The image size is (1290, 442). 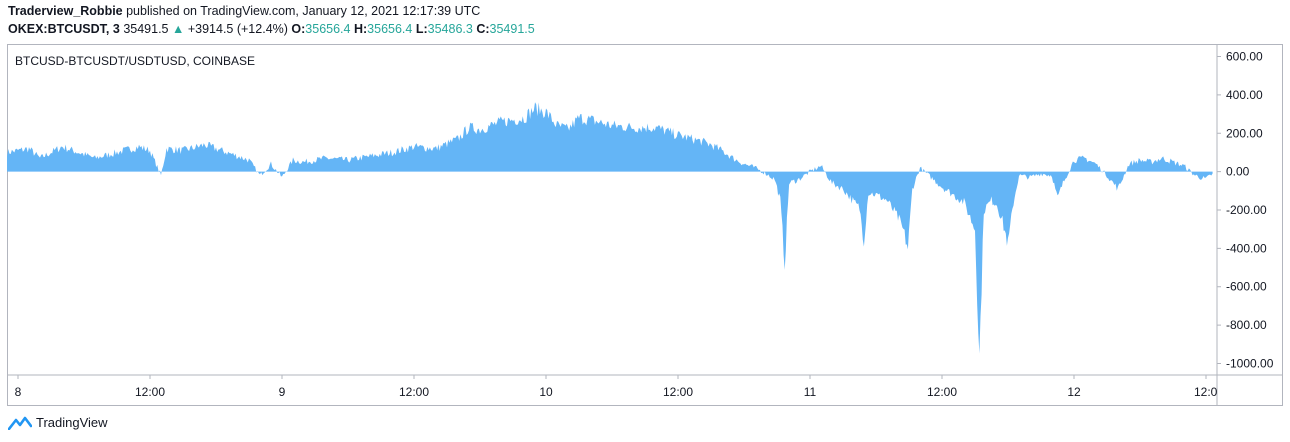 What do you see at coordinates (546, 392) in the screenshot?
I see `time-tick-label: 10` at bounding box center [546, 392].